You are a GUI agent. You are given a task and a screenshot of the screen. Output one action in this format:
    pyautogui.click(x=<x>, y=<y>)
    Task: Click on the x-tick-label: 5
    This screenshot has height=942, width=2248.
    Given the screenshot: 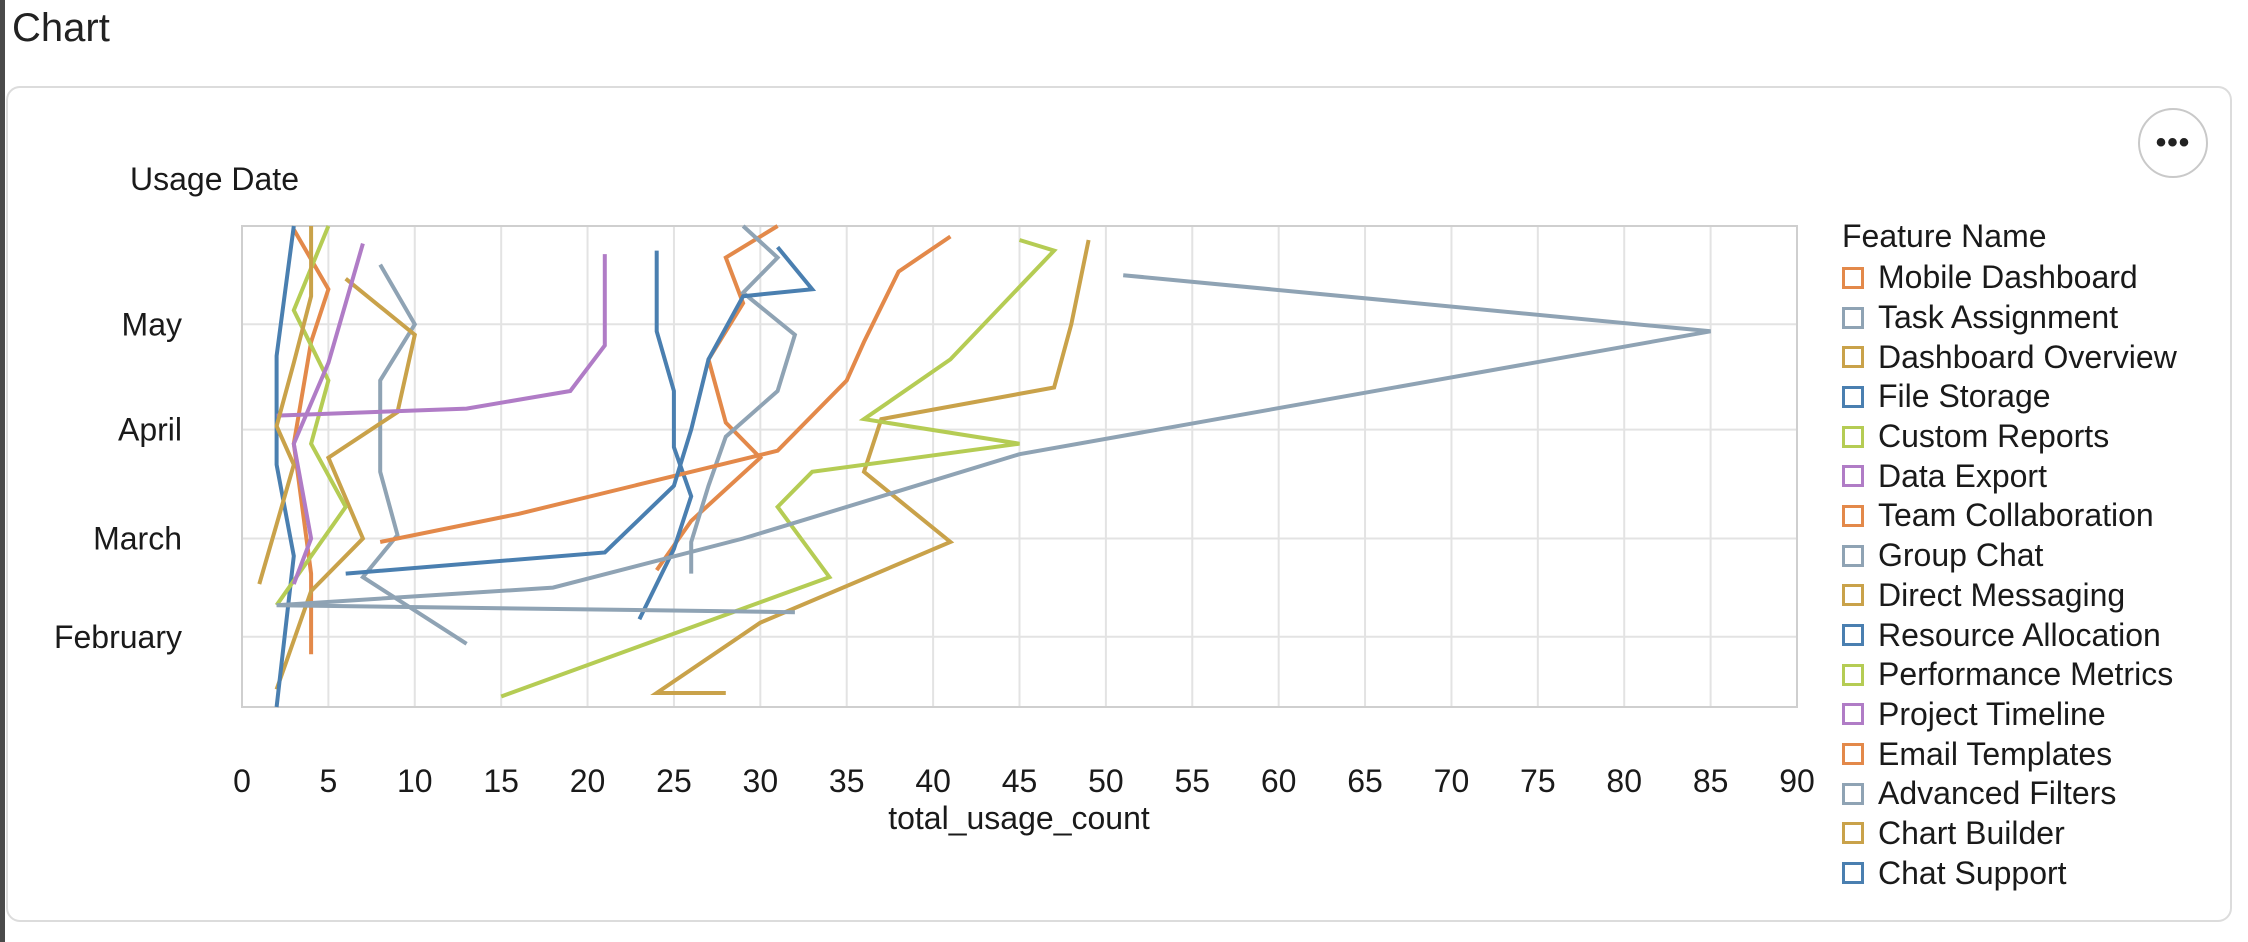 What is the action you would take?
    pyautogui.click(x=328, y=781)
    